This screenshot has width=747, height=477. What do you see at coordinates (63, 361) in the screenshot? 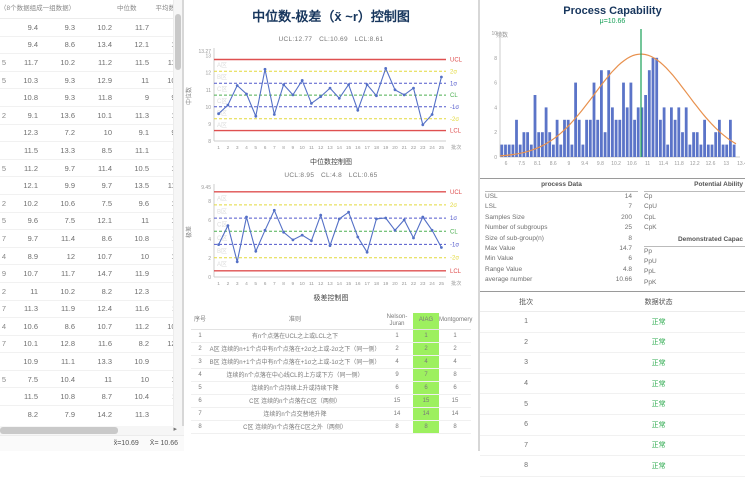
I see `value-cell: 11.1` at bounding box center [63, 361].